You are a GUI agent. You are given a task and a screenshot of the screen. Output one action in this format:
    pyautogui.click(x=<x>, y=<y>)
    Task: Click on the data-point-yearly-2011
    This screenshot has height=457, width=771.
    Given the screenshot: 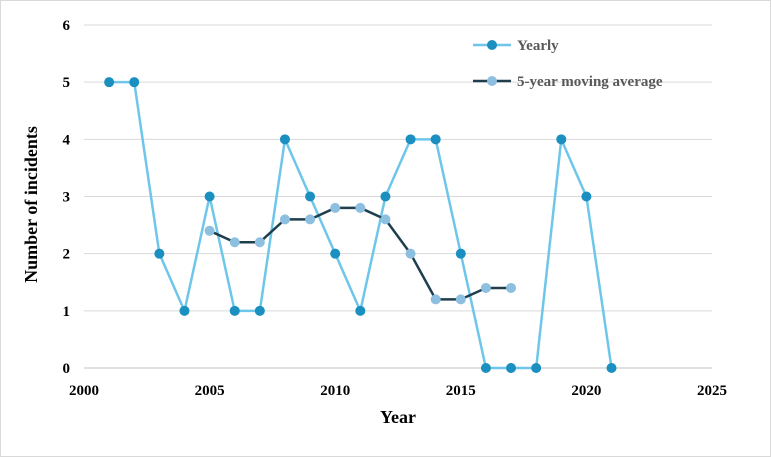 What is the action you would take?
    pyautogui.click(x=360, y=310)
    